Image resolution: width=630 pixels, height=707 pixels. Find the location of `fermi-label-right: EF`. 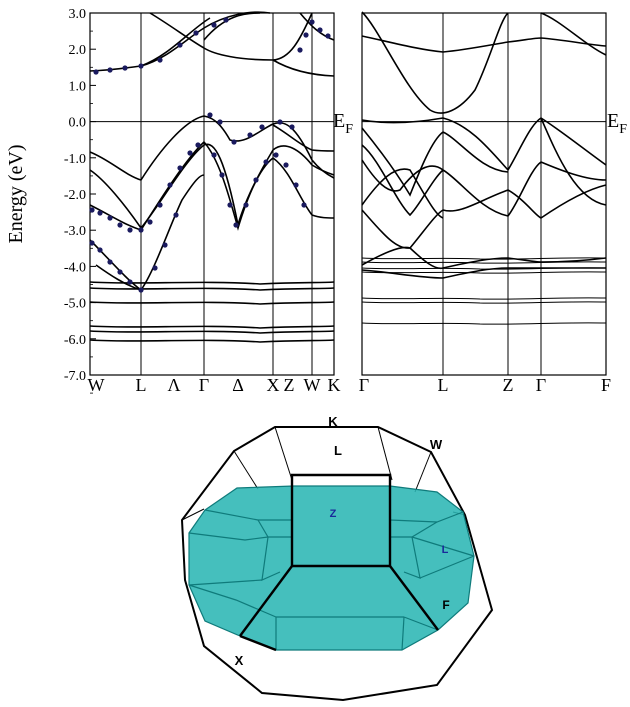

fermi-label-right: EF is located at coordinates (617, 123).